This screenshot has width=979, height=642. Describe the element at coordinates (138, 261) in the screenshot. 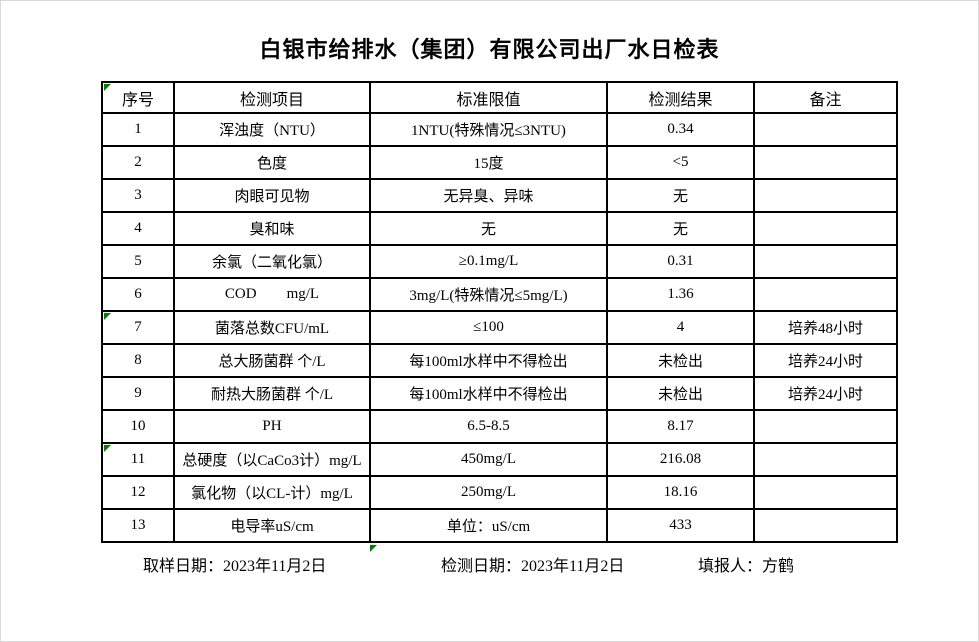

I see `row-number-cell: 5` at that location.